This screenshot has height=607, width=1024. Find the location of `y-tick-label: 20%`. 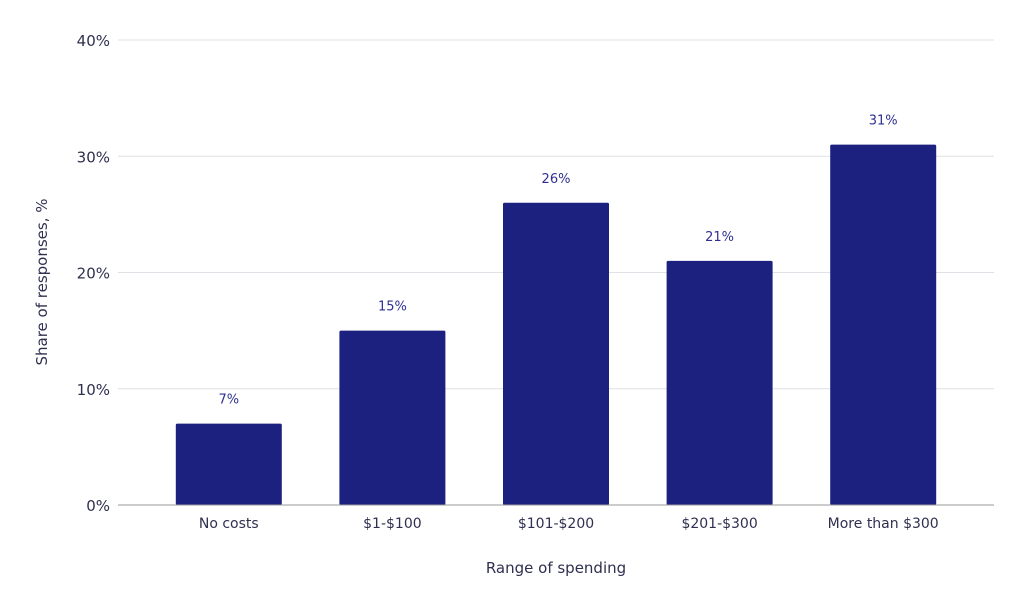

y-tick-label: 20% is located at coordinates (93, 274).